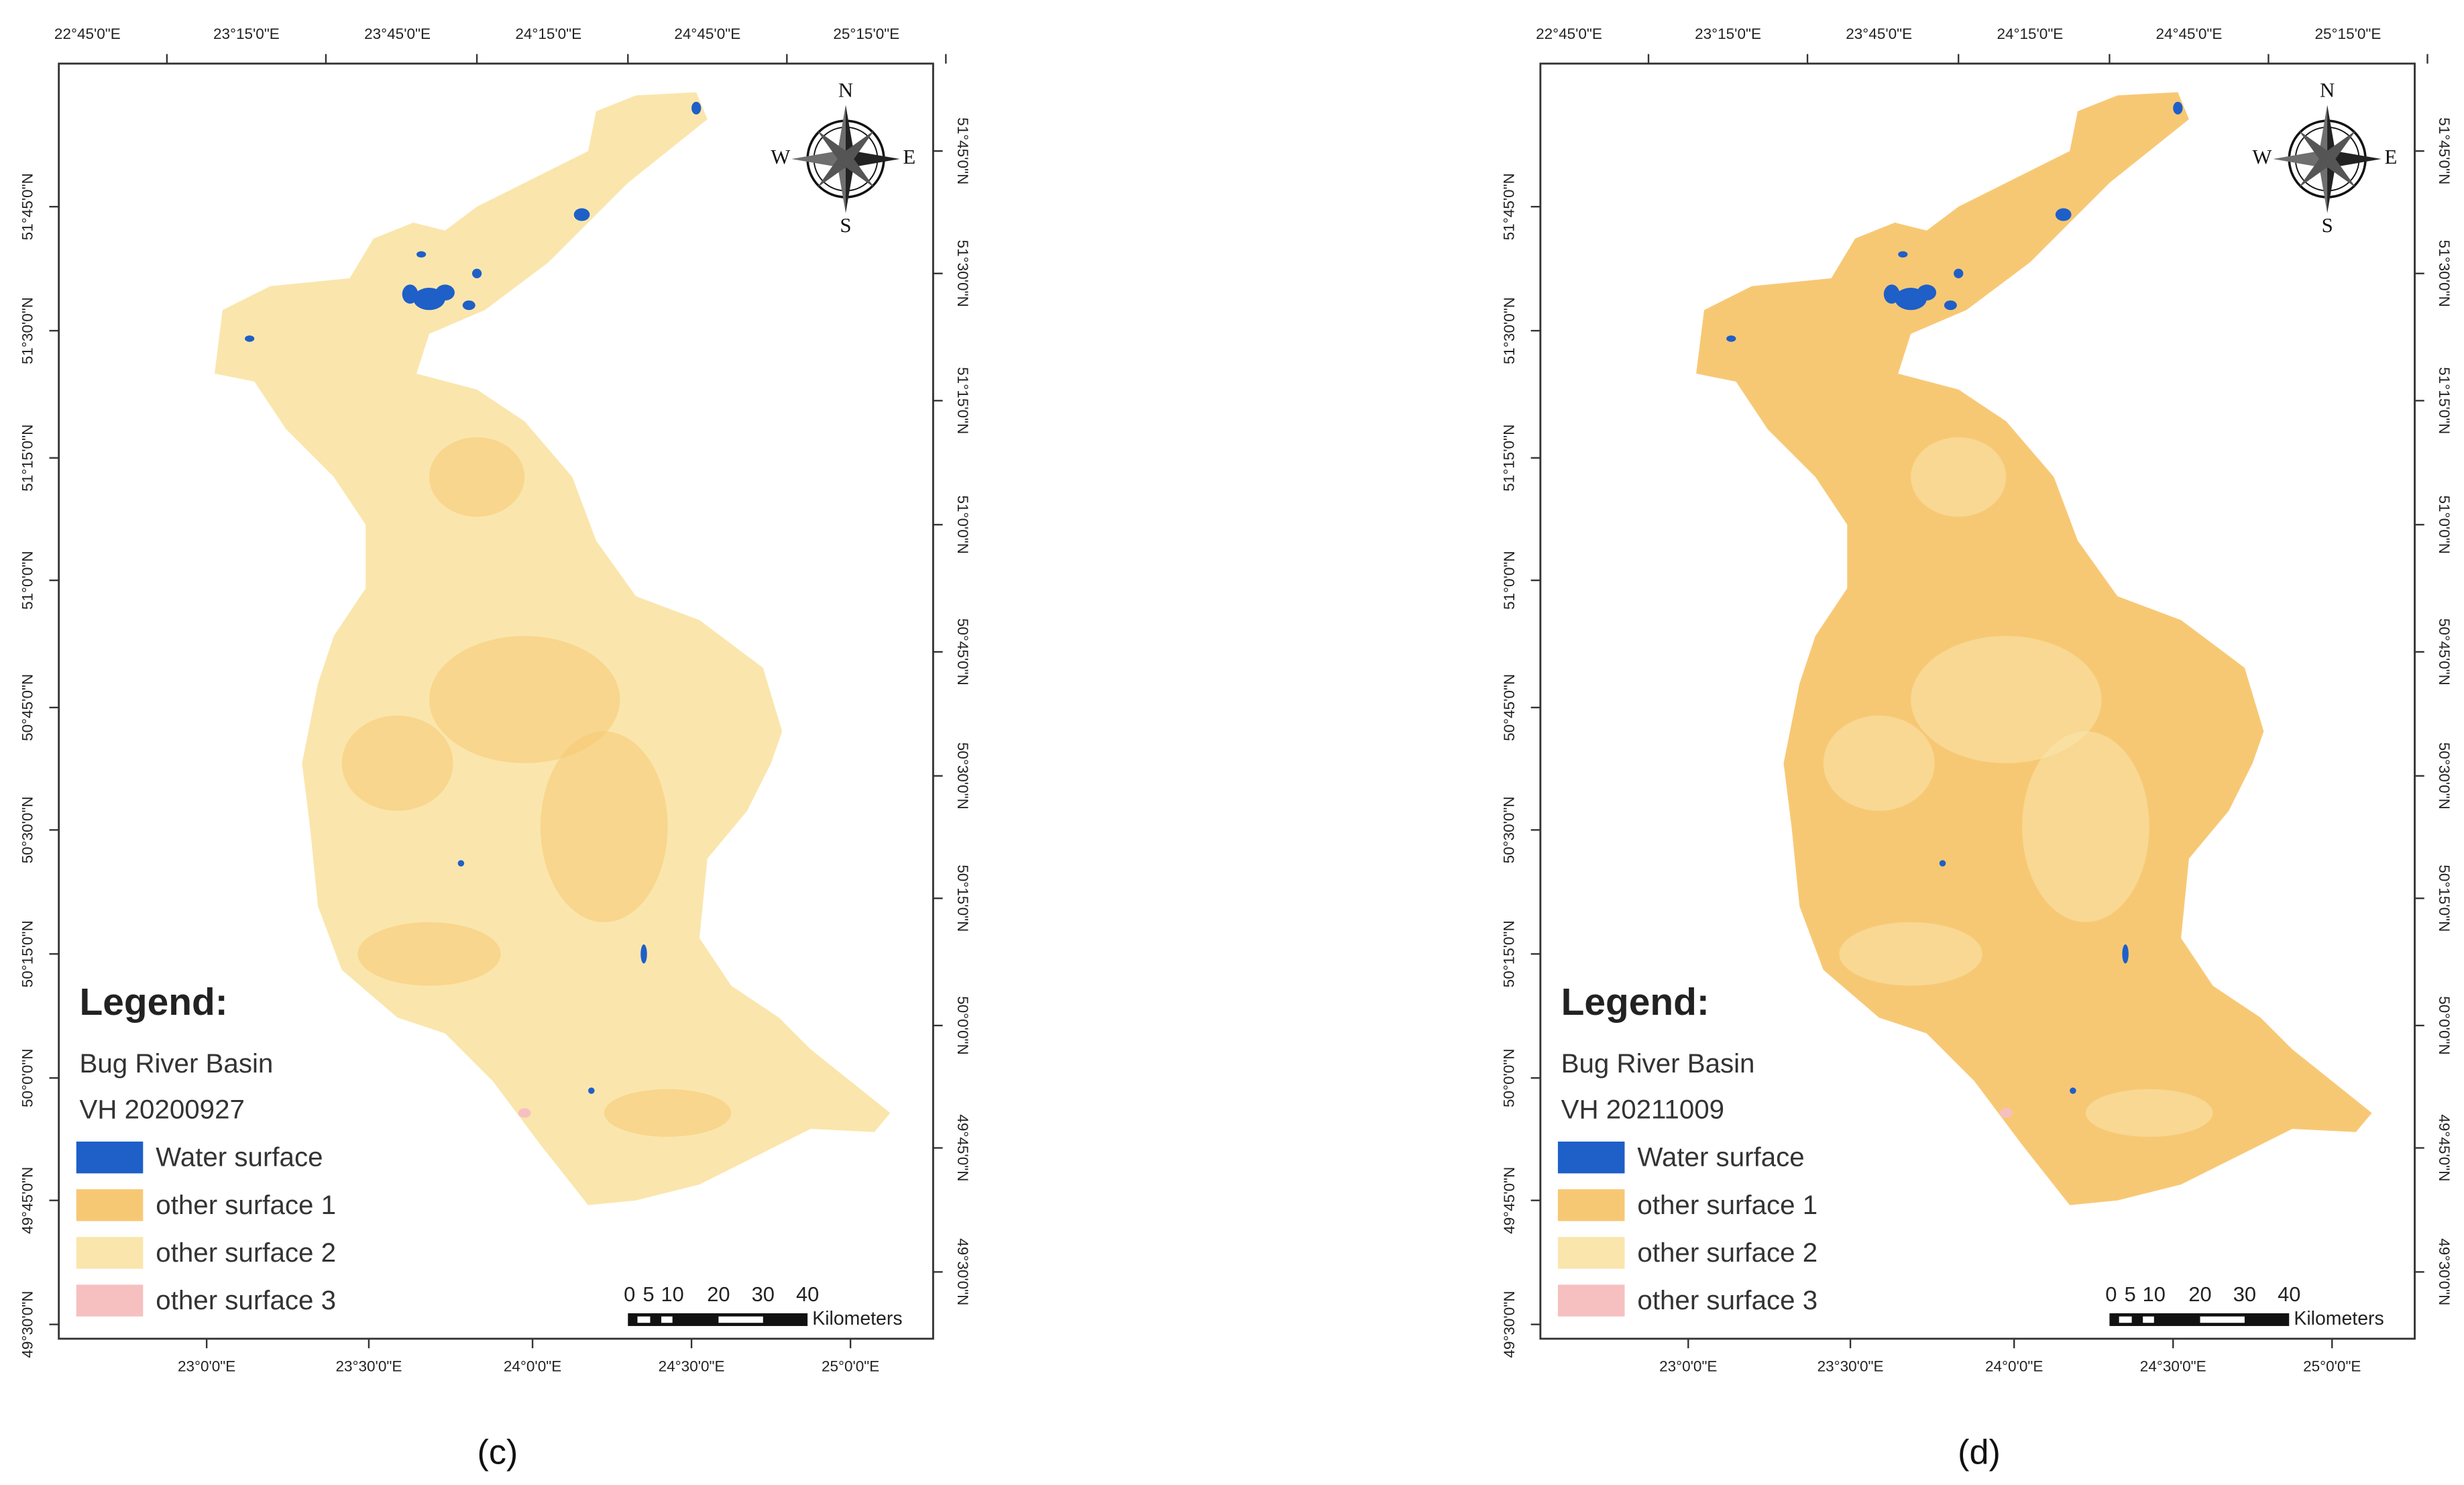 The image size is (2464, 1485). I want to click on scale-label: 30, so click(763, 1294).